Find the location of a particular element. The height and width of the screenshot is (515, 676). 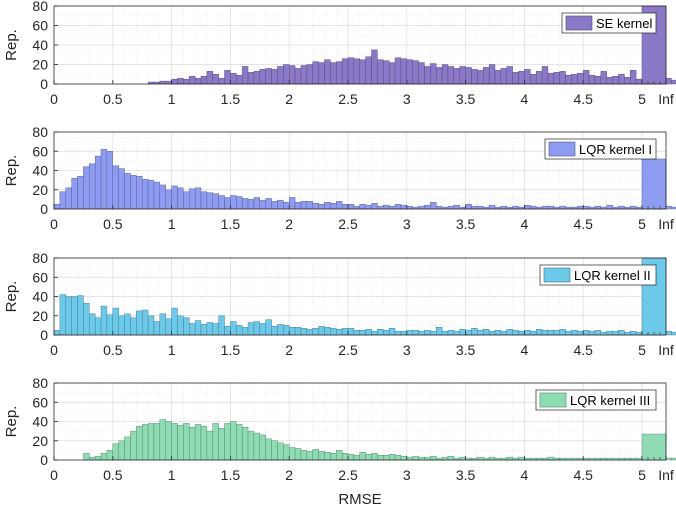

x-tick-label: 3 is located at coordinates (407, 99).